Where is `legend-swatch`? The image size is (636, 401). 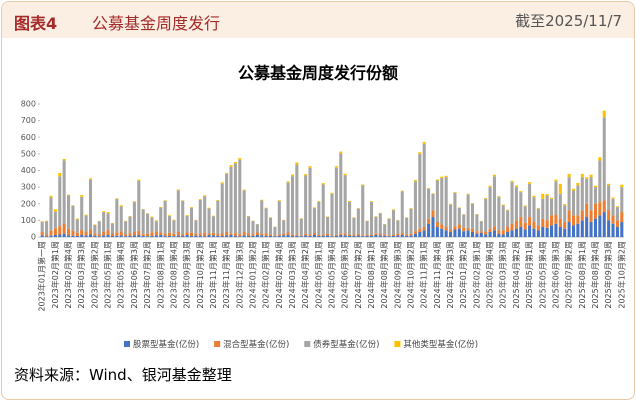 legend-swatch is located at coordinates (127, 344).